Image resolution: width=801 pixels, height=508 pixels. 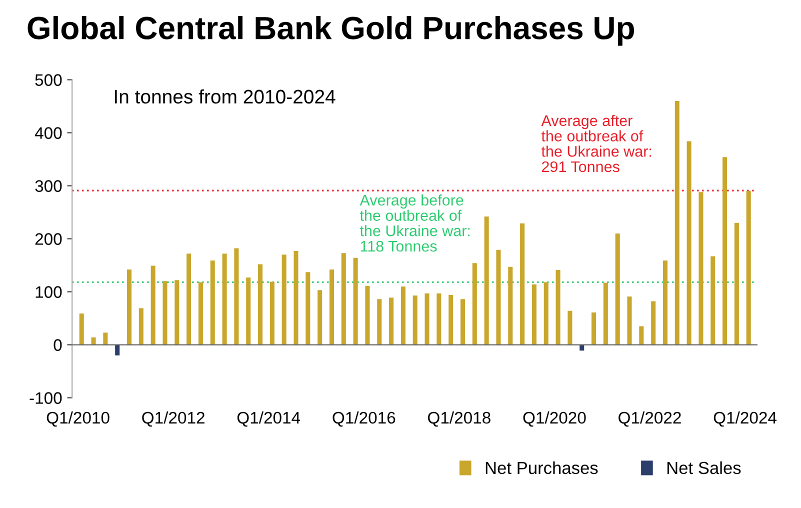 I want to click on x-tick-label: Q1/2016, so click(x=364, y=419).